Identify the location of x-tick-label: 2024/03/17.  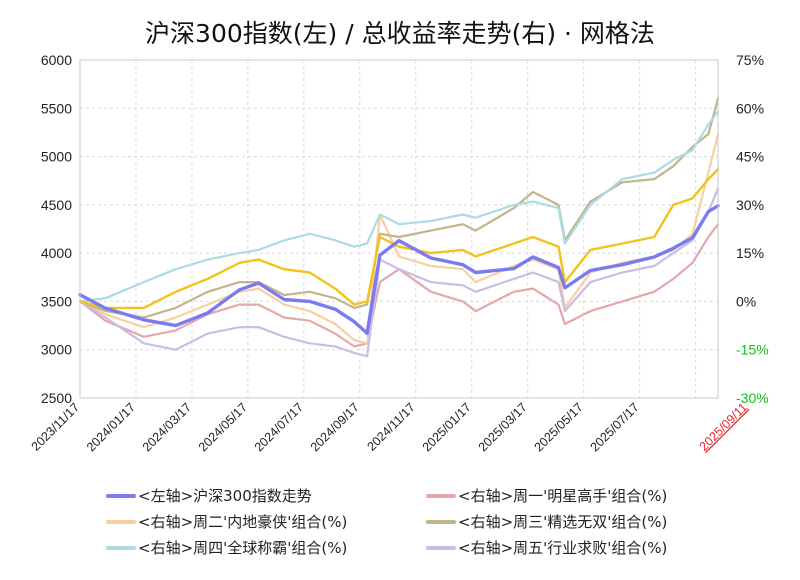
(167, 427).